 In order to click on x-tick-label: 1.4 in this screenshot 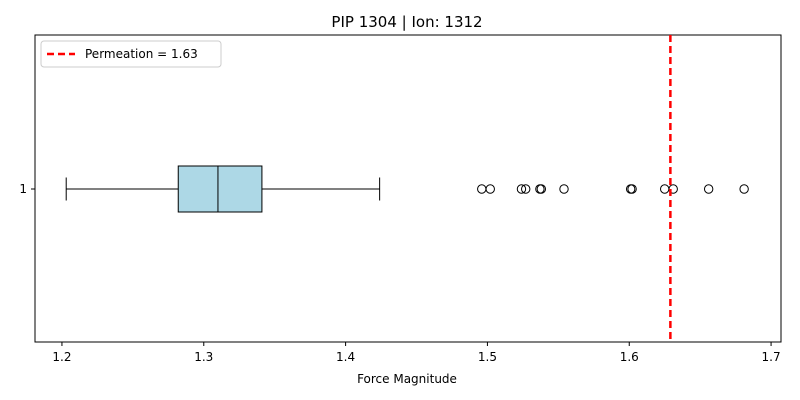, I will do `click(345, 357)`.